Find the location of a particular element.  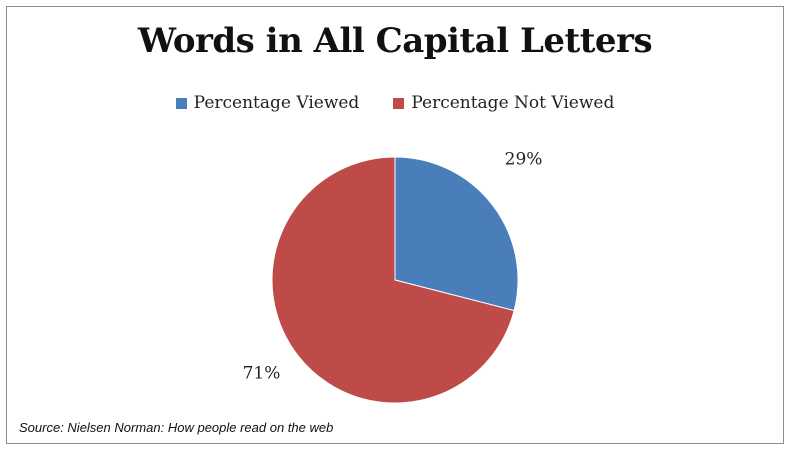

legend-item-viewed: Percentage Viewed is located at coordinates (267, 103).